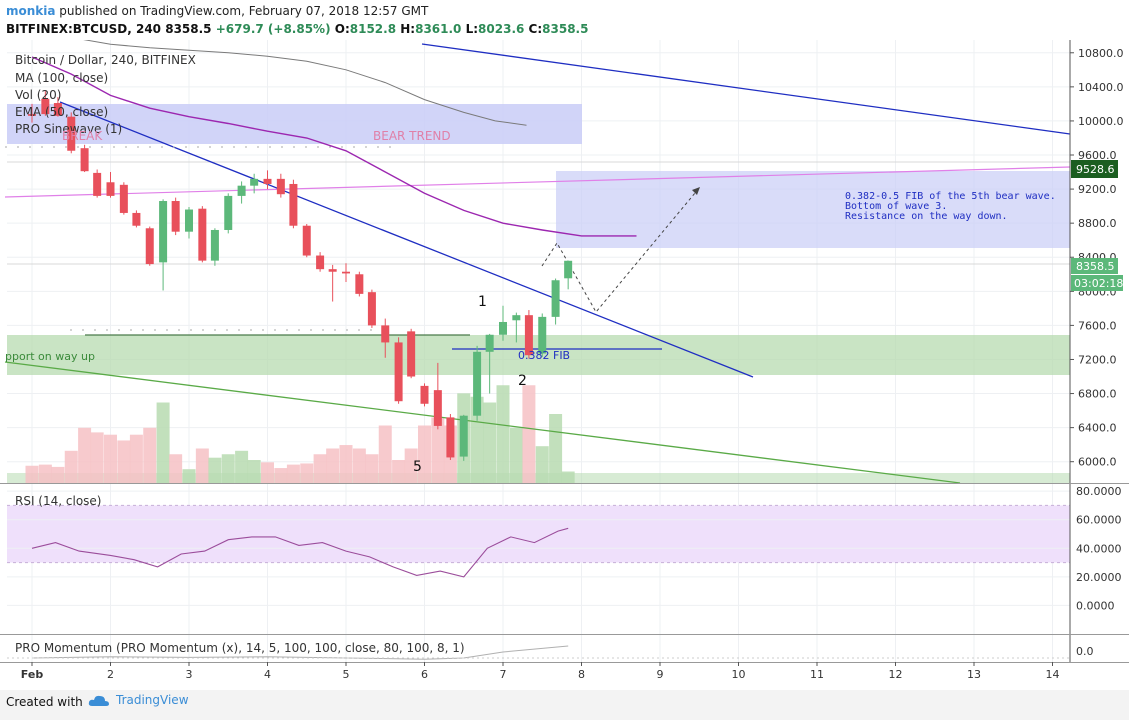 The height and width of the screenshot is (720, 1129). I want to click on bear-trend-zone, so click(294, 124).